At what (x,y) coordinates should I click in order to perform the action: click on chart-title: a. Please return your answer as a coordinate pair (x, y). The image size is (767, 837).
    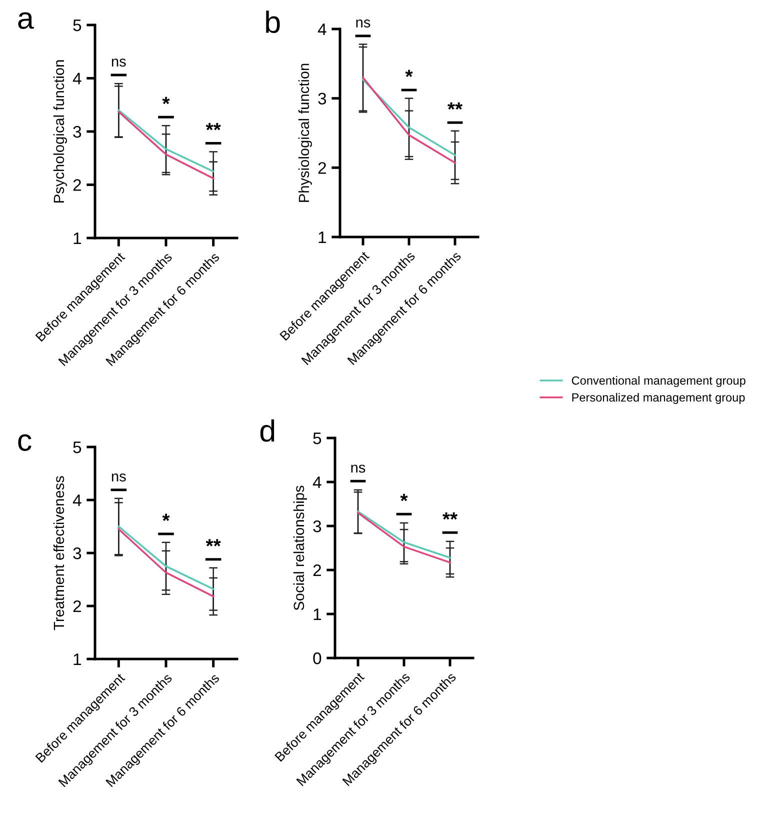
    Looking at the image, I should click on (26, 20).